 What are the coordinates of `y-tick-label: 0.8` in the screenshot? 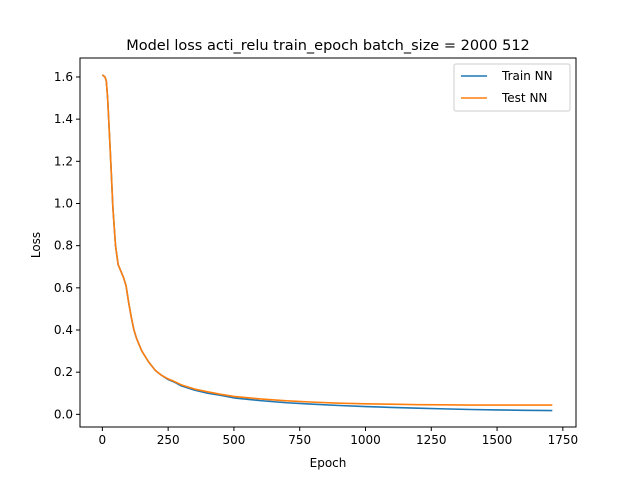 It's located at (63, 246).